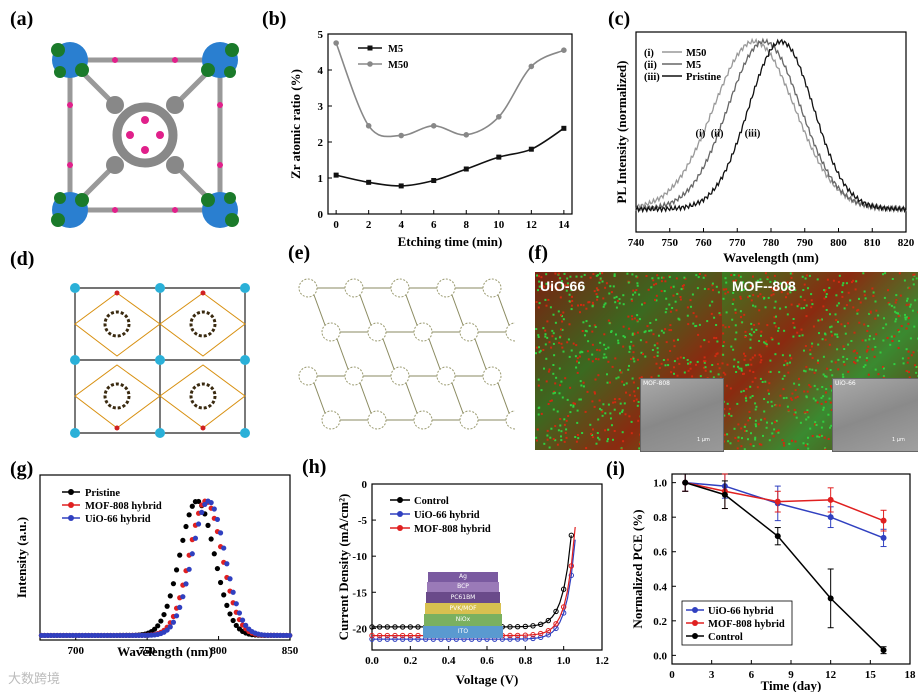 The height and width of the screenshot is (692, 918). What do you see at coordinates (299, 253) in the screenshot?
I see `panel-label-e: (e)` at bounding box center [299, 253].